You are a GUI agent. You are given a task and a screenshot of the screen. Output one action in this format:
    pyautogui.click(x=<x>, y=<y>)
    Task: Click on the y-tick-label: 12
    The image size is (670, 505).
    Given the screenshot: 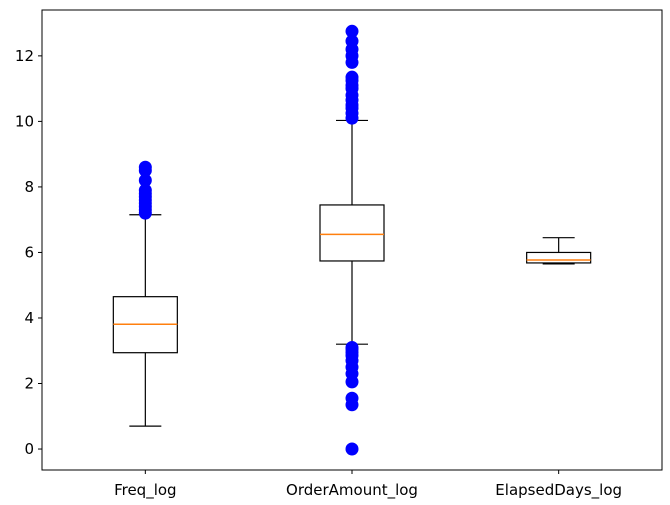 What is the action you would take?
    pyautogui.click(x=24, y=56)
    